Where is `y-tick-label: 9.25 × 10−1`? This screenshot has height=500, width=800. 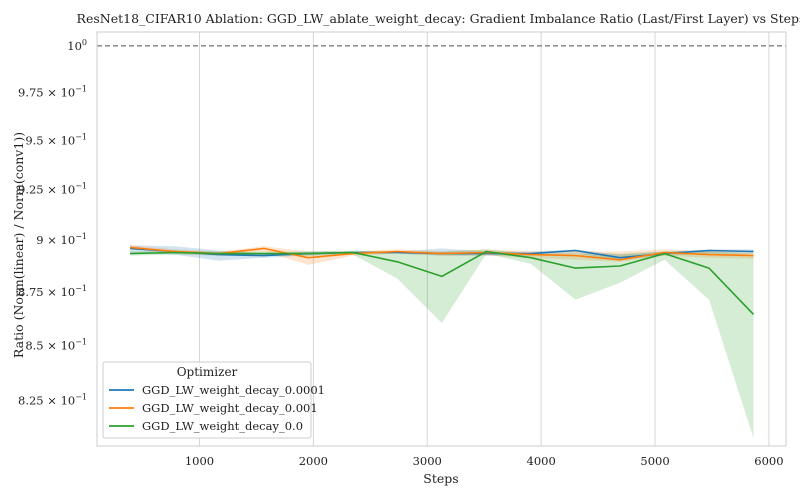
y-tick-label: 9.25 × 10−1 is located at coordinates (52, 189).